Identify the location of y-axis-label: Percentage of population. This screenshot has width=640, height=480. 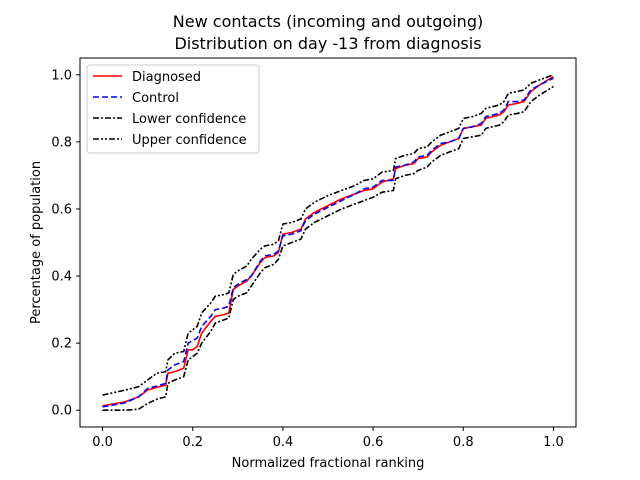
(36, 242).